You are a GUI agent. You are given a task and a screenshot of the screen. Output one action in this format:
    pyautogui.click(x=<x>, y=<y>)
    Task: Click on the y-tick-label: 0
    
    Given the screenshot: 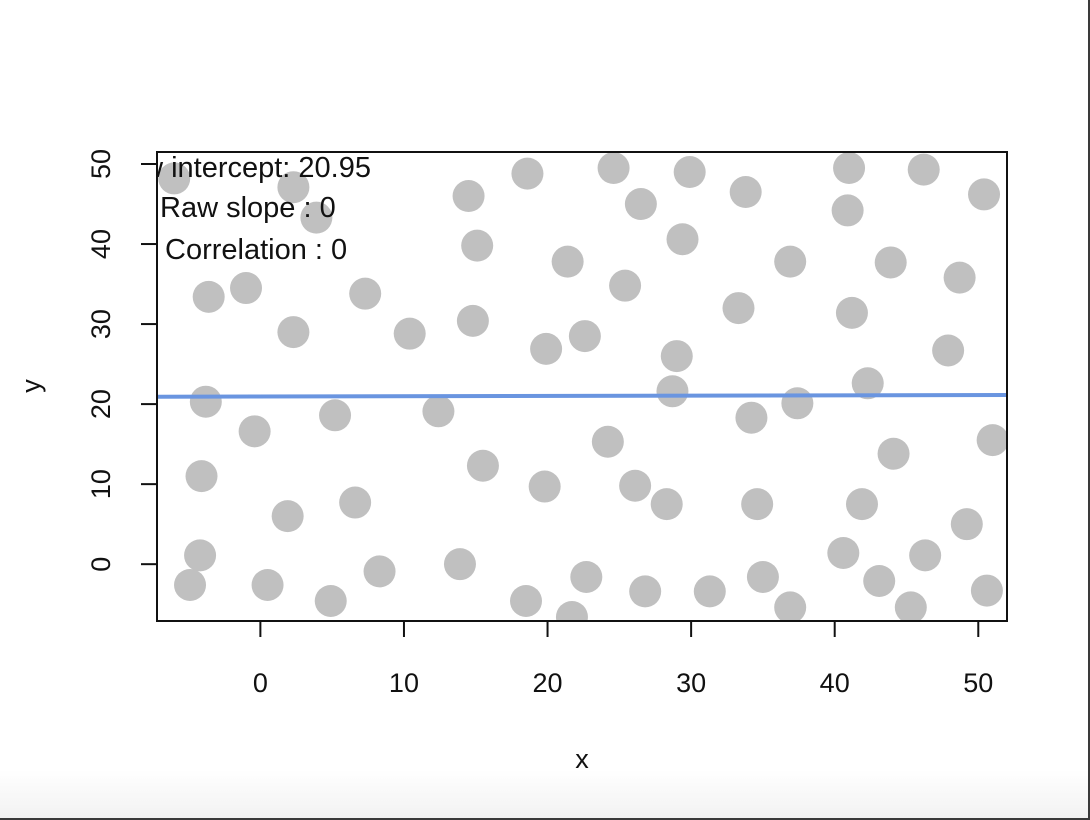 What is the action you would take?
    pyautogui.click(x=101, y=564)
    